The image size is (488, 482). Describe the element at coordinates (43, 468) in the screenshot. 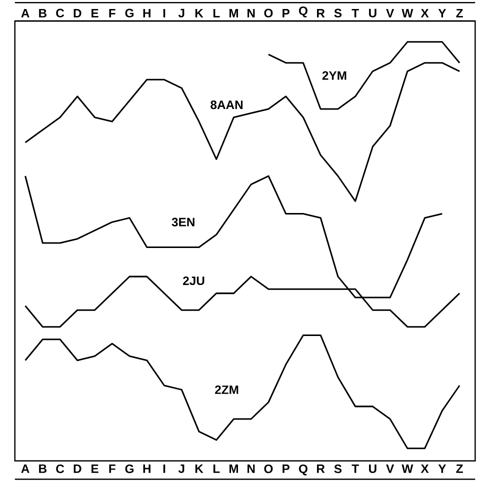

I see `x-tick-label: B` at that location.